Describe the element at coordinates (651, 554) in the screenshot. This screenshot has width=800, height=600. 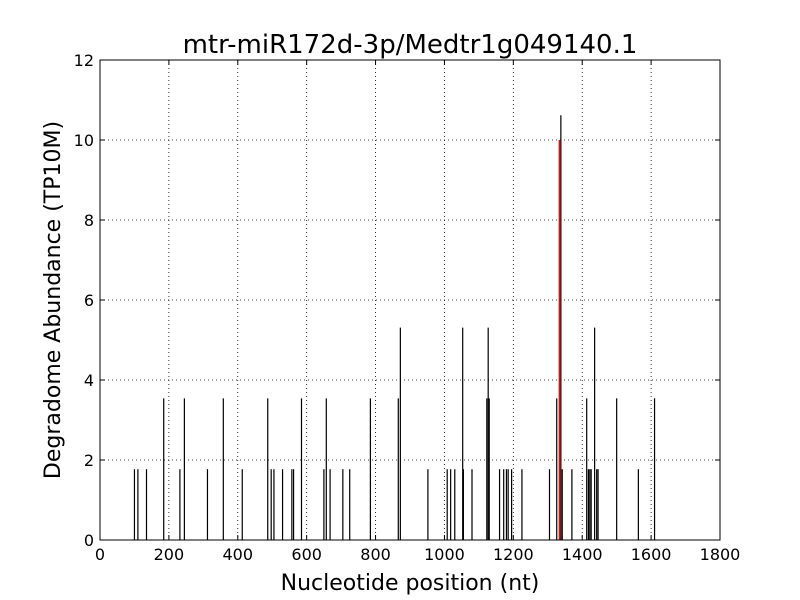
I see `x-tick-label: 1600` at that location.